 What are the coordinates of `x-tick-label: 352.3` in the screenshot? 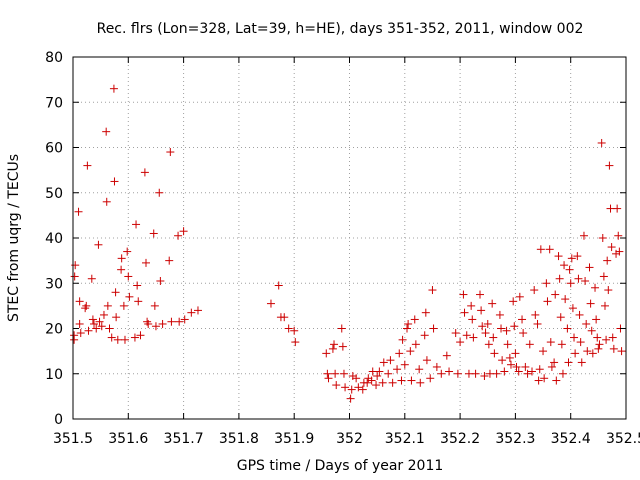 It's located at (515, 439).